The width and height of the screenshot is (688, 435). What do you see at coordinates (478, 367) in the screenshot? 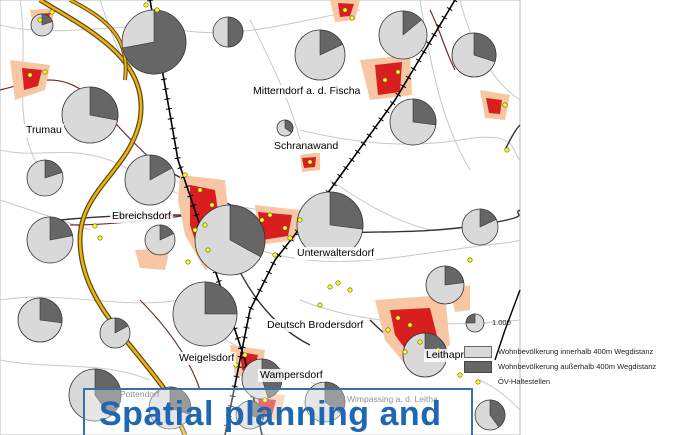
I see `legend-outside-swatch` at bounding box center [478, 367].